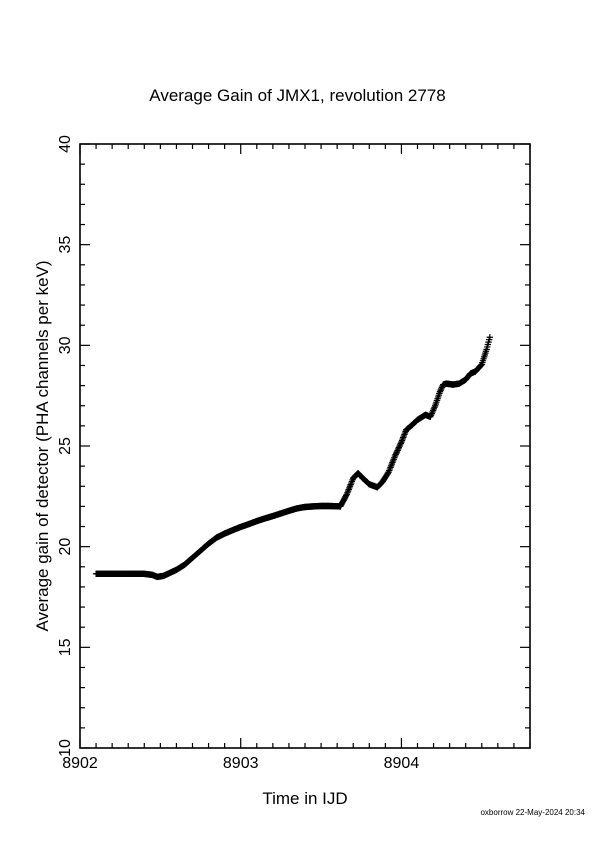 The image size is (595, 842). What do you see at coordinates (241, 763) in the screenshot?
I see `x-tick-label: 8903` at bounding box center [241, 763].